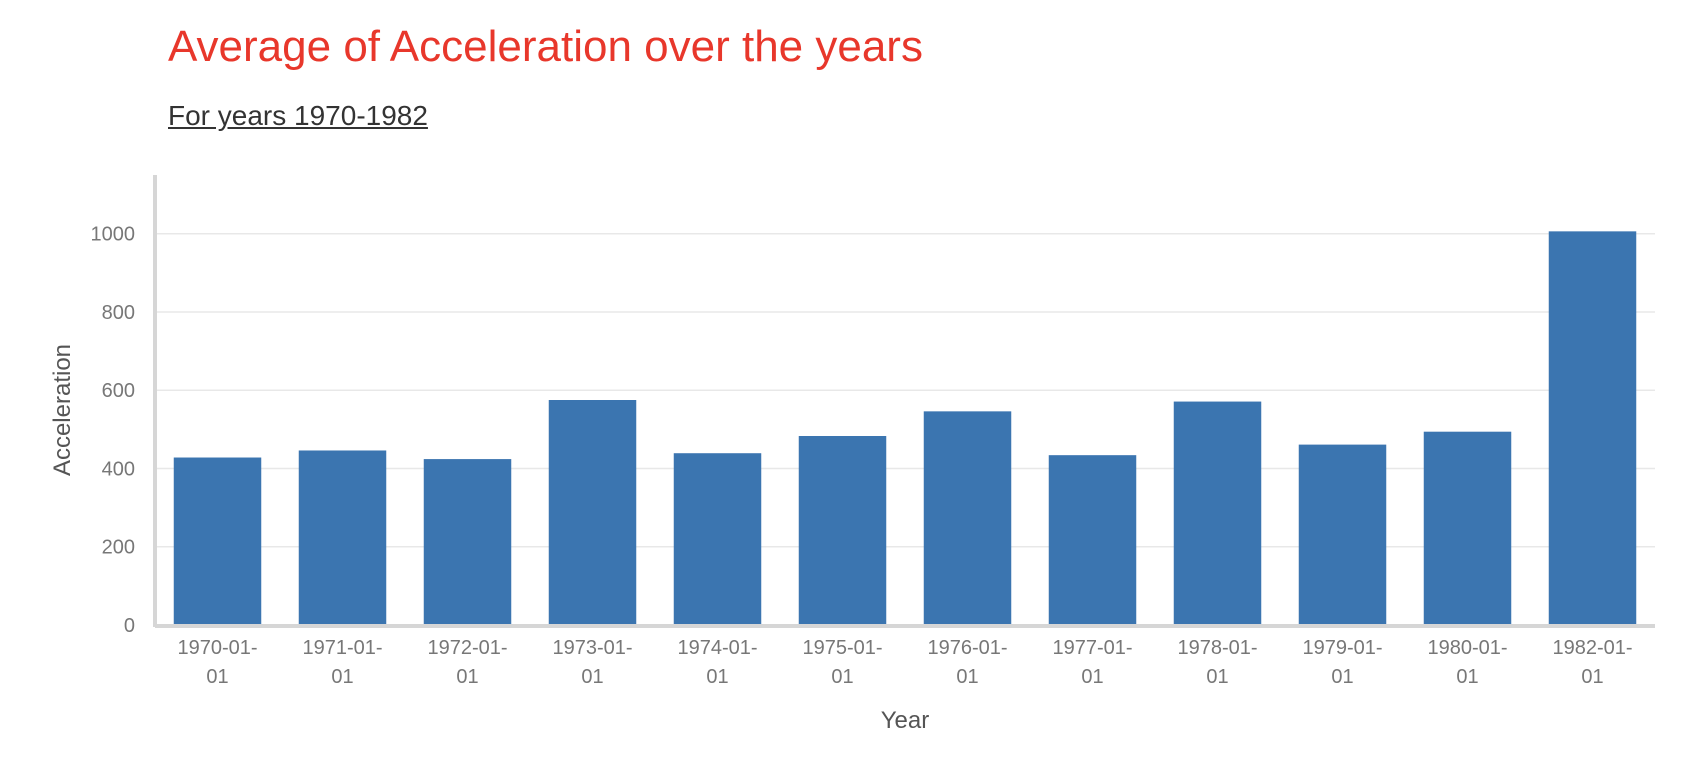  I want to click on x-tick-label: 1972-01-01, so click(467, 662).